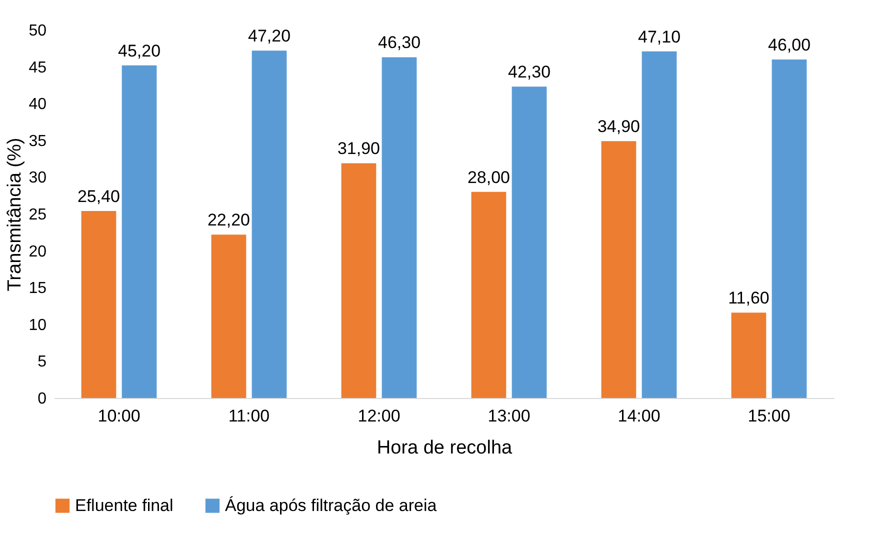 The height and width of the screenshot is (546, 894). What do you see at coordinates (37, 289) in the screenshot?
I see `y-tick-label: 15` at bounding box center [37, 289].